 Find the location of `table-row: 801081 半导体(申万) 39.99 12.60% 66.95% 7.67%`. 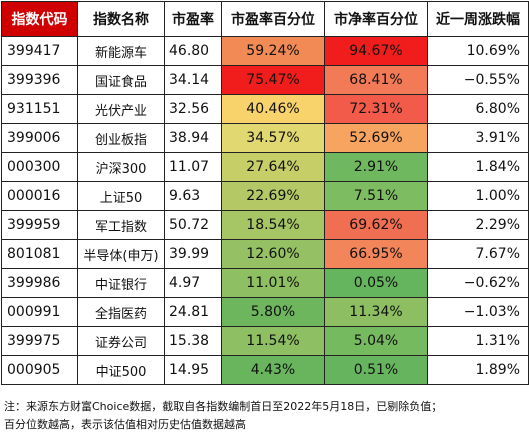

table-row: 801081 半导体(申万) 39.99 12.60% 66.95% 7.67% is located at coordinates (265, 254).